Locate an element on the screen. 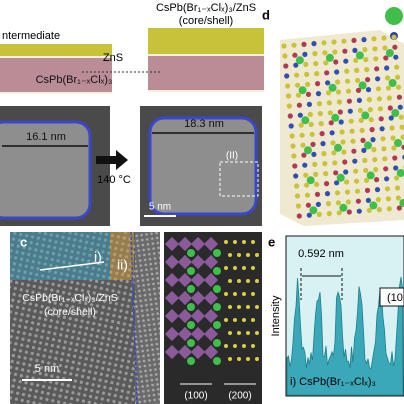 The image size is (404, 404). label: i) CsPb(Br₁₋ₓClₓ)₃ is located at coordinates (333, 382).